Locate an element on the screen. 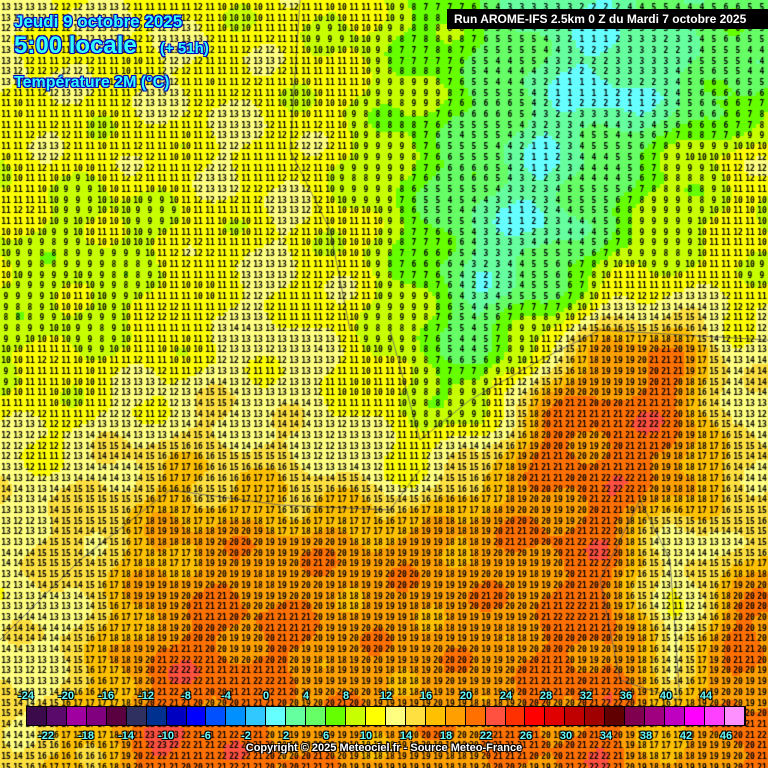  forecast-date: Jeudi 9 octobre 2025 is located at coordinates (98, 21).